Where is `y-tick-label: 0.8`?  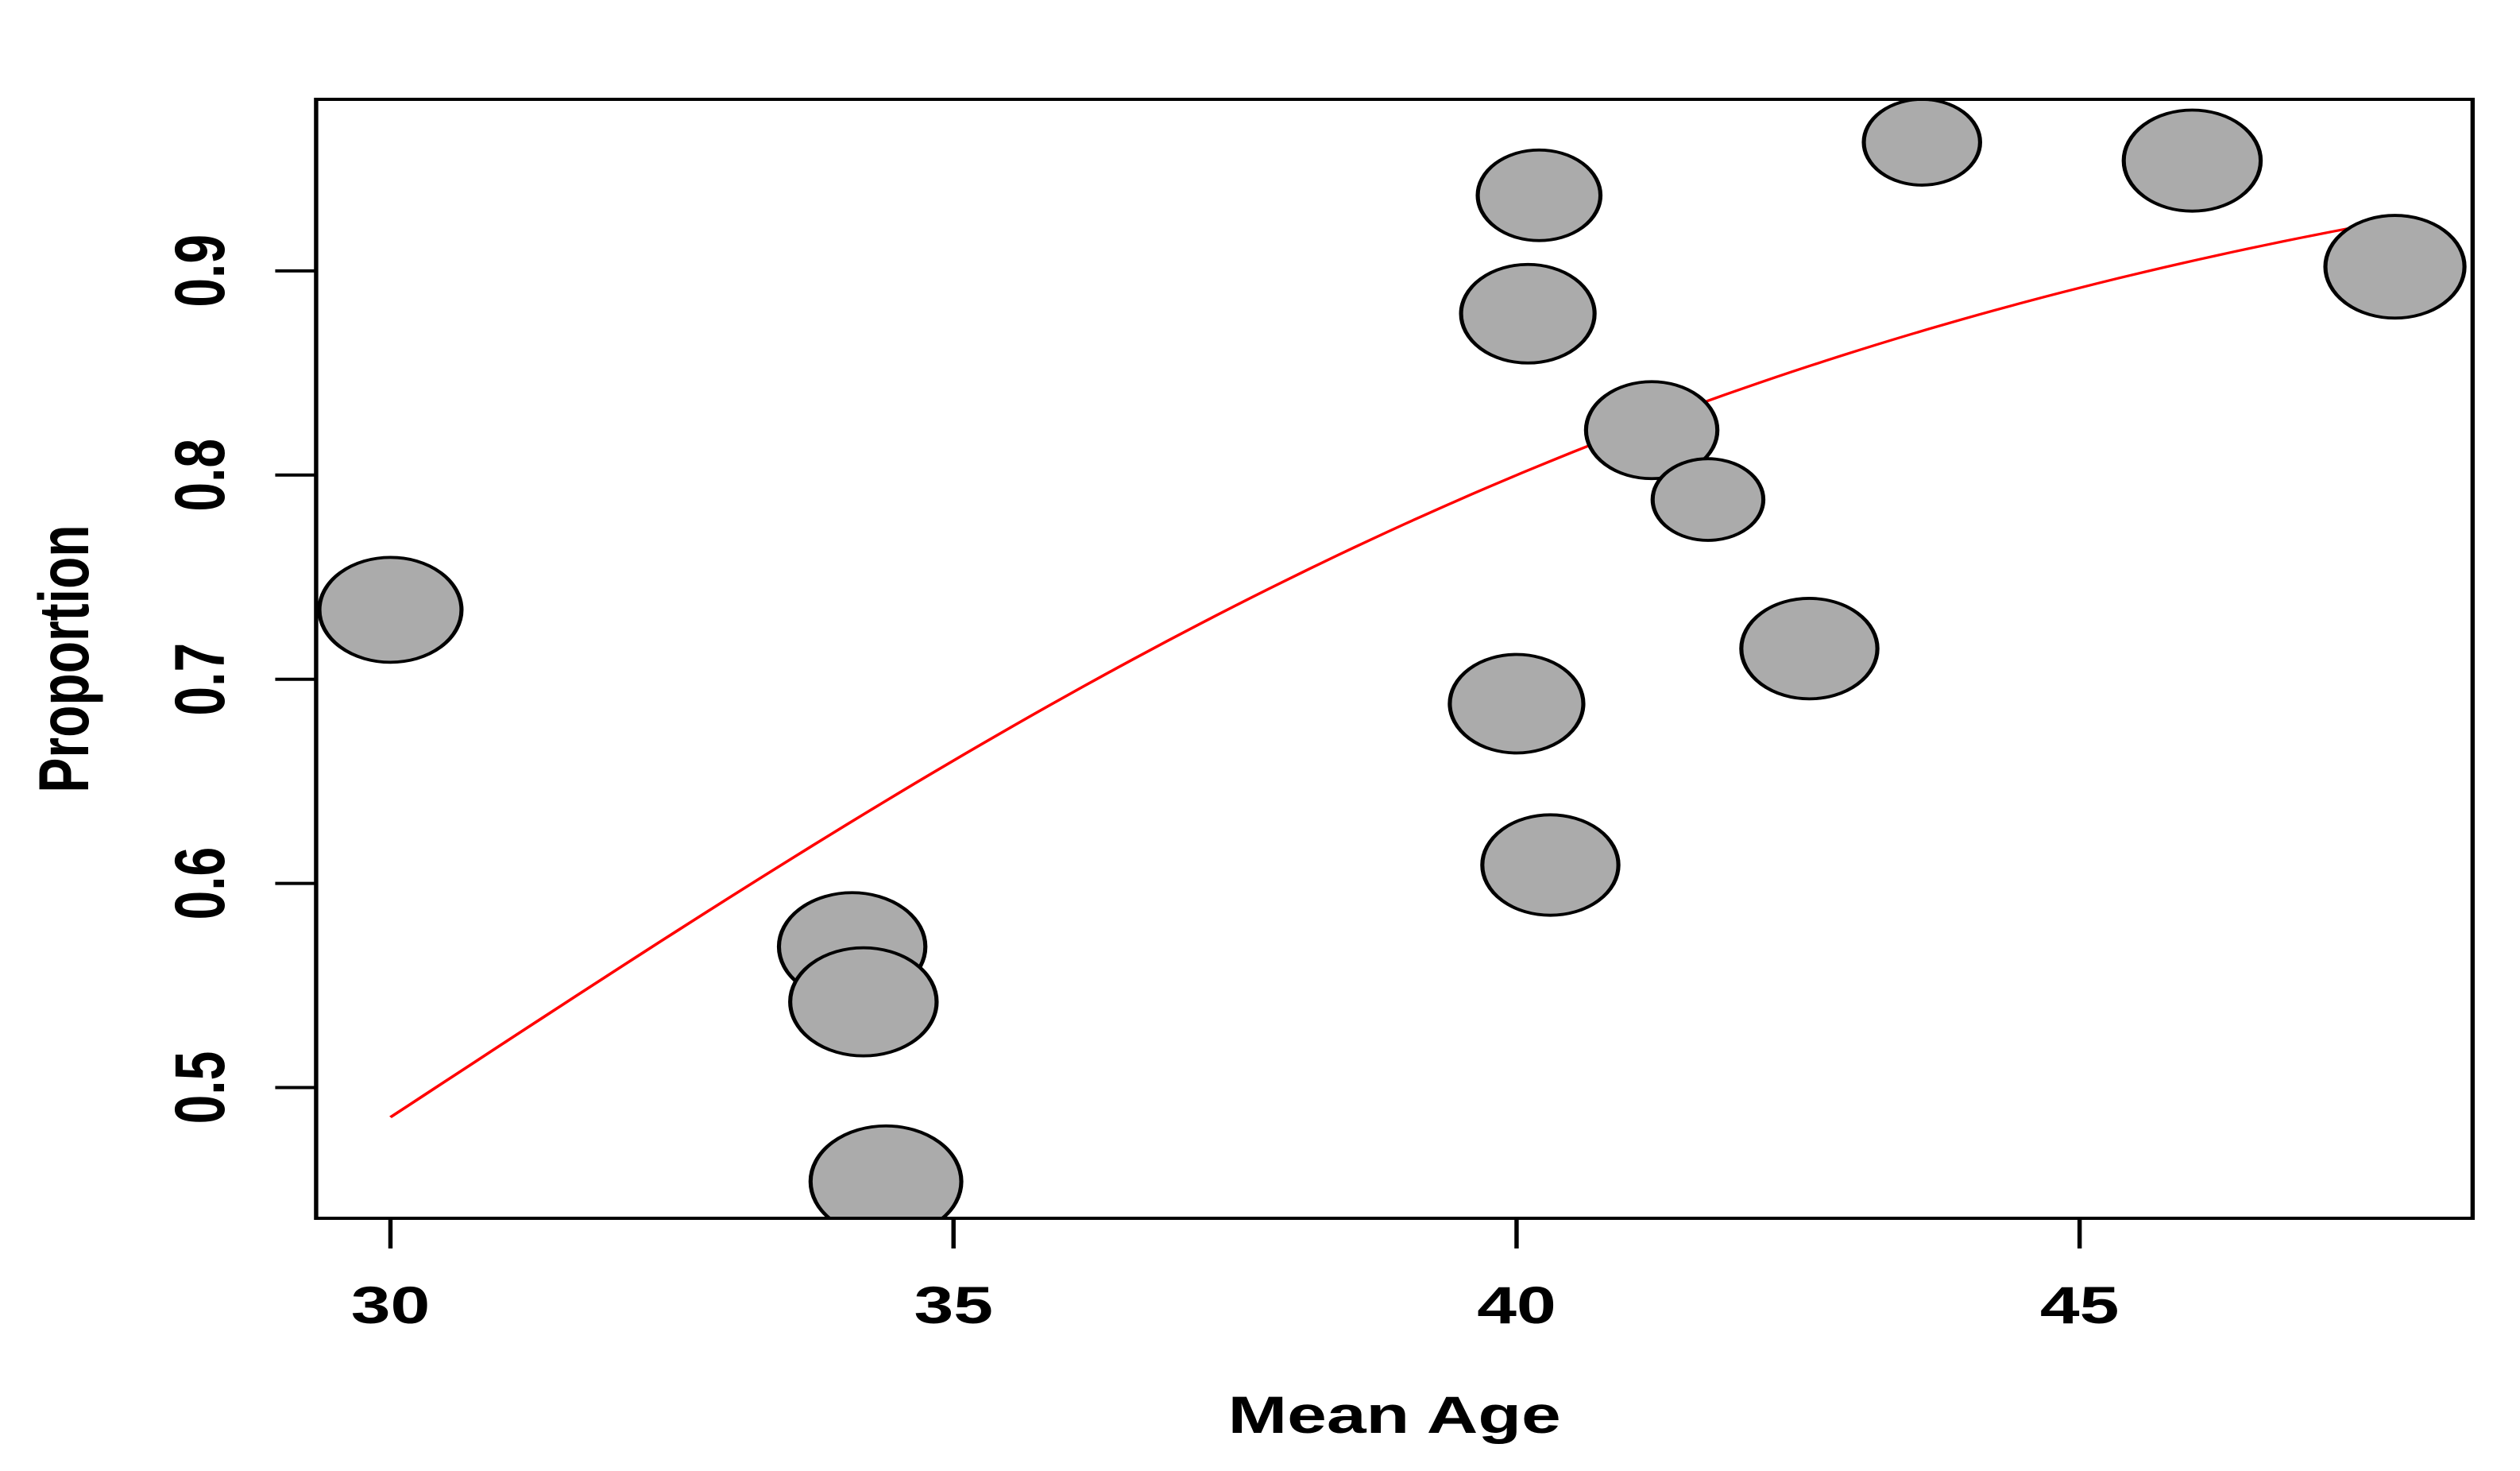 y-tick-label: 0.8 is located at coordinates (199, 475).